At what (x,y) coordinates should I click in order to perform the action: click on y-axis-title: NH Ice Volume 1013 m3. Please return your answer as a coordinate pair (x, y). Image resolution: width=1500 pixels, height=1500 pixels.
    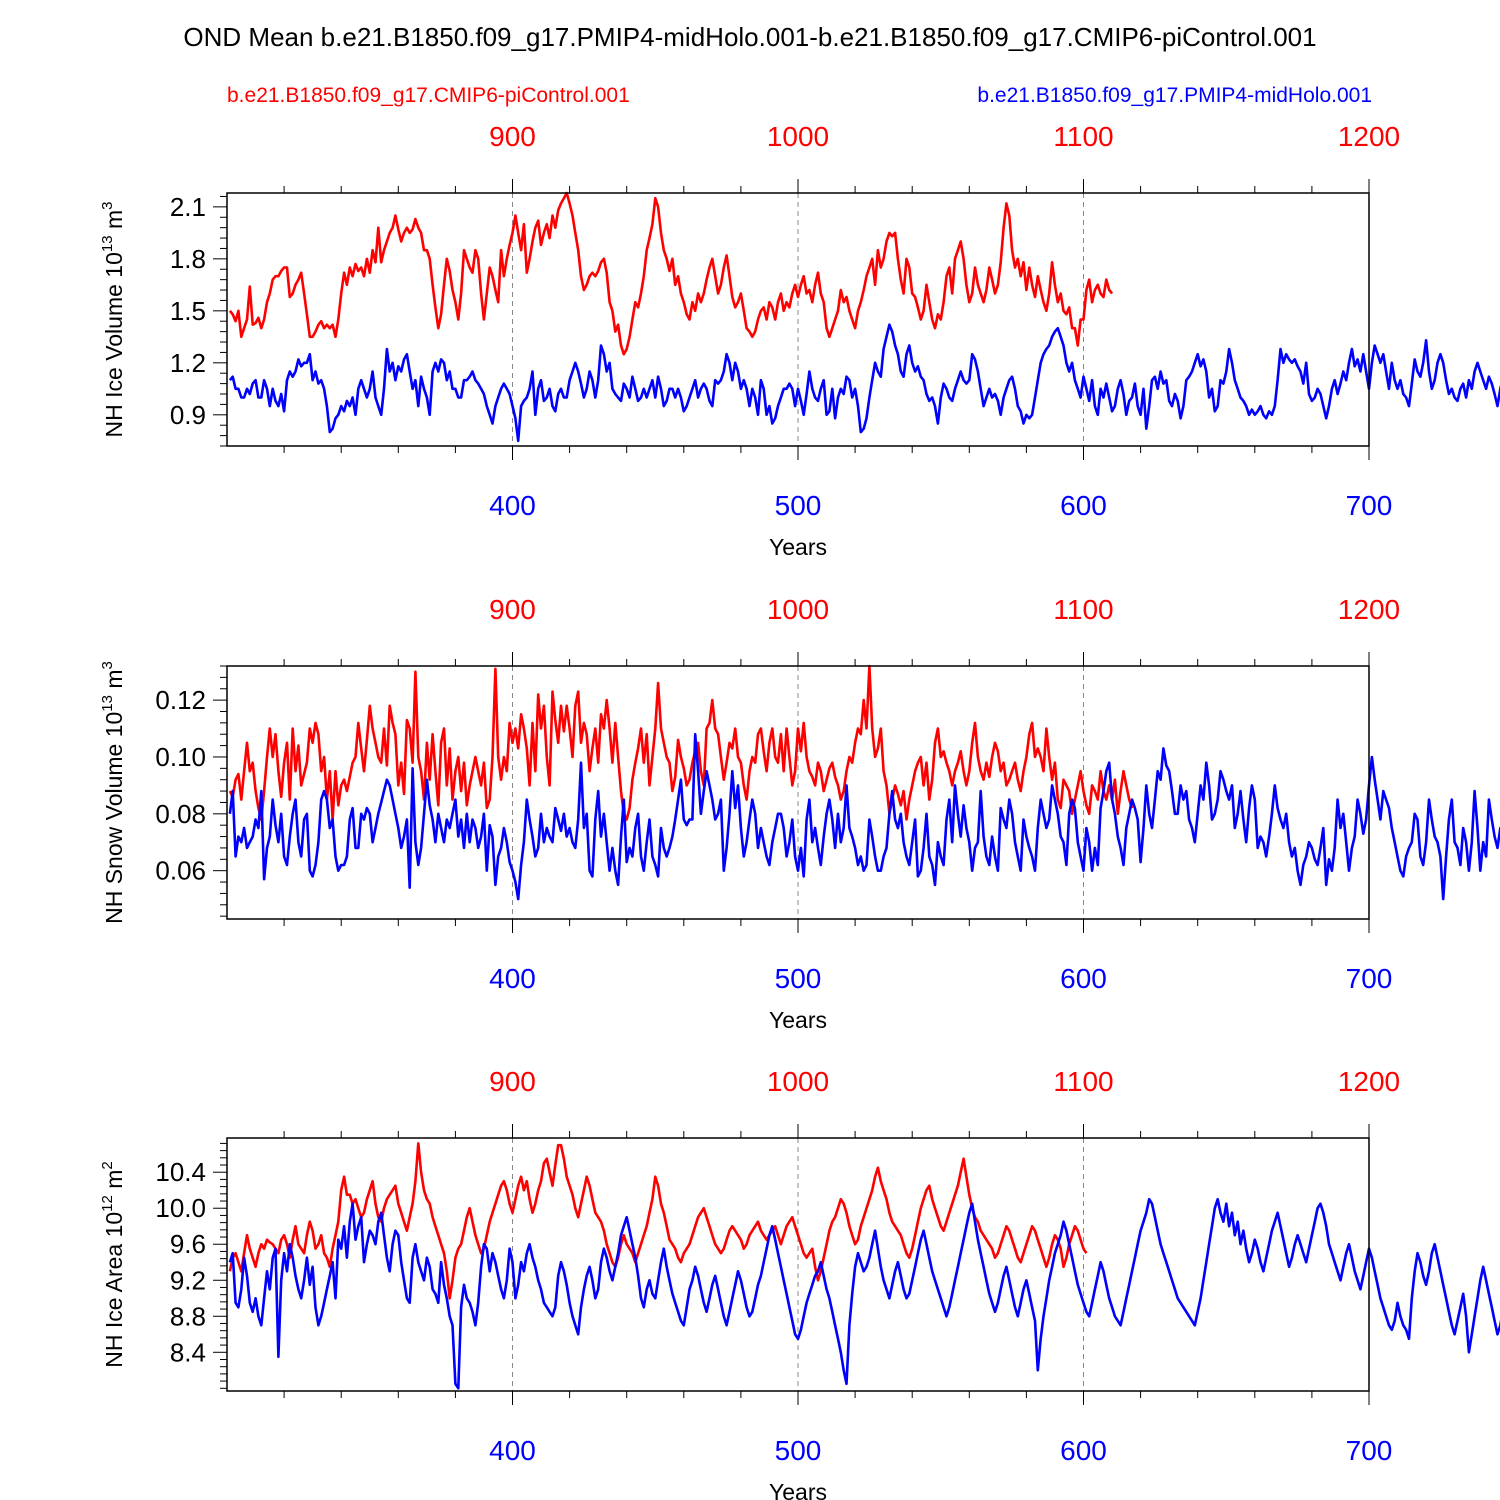
    Looking at the image, I should click on (113, 320).